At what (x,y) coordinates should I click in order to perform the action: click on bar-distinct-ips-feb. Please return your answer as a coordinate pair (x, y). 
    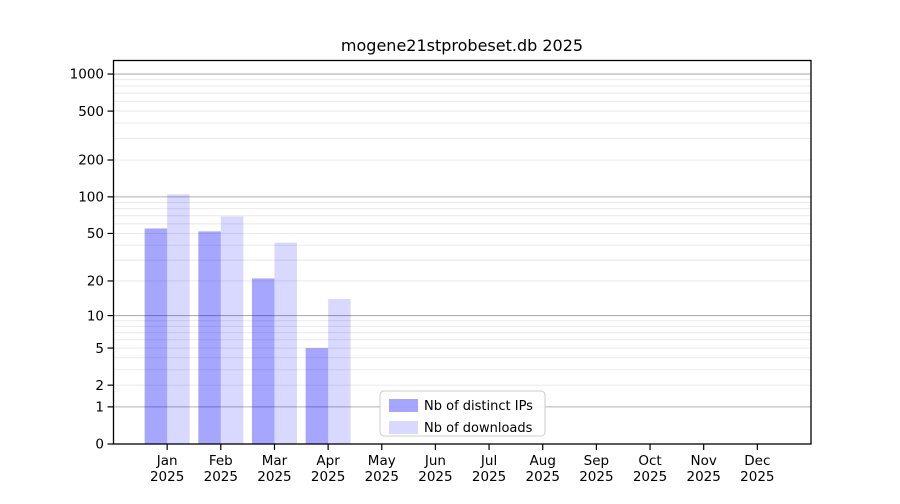
    Looking at the image, I should click on (209, 337).